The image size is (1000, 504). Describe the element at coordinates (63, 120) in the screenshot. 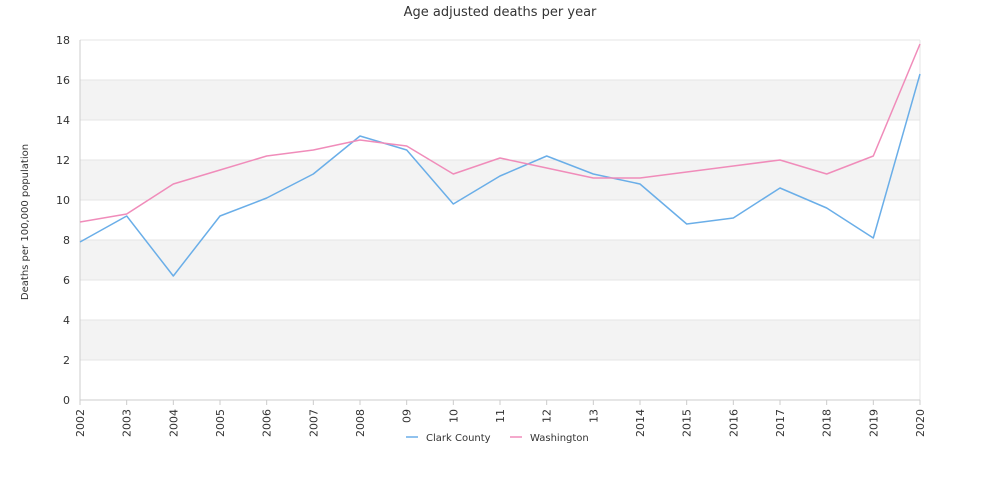

I see `y-tick-label: 14` at that location.